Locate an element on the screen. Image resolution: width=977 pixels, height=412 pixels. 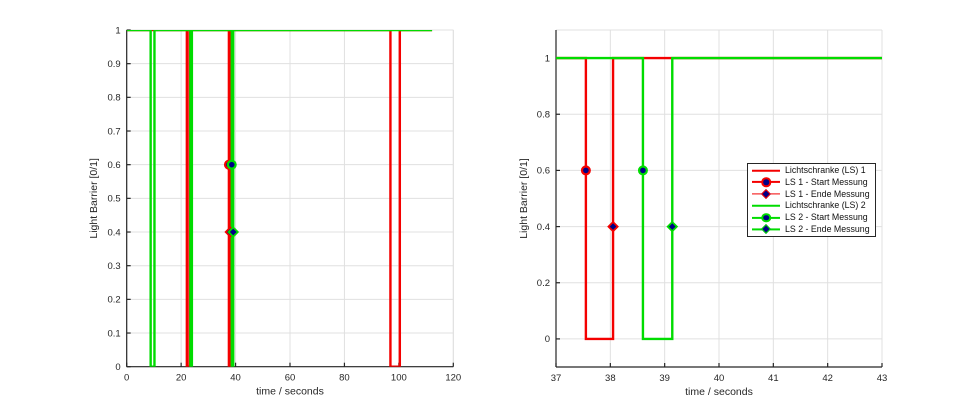
legend-label: Lichtschranke (LS) 1 is located at coordinates (825, 170).